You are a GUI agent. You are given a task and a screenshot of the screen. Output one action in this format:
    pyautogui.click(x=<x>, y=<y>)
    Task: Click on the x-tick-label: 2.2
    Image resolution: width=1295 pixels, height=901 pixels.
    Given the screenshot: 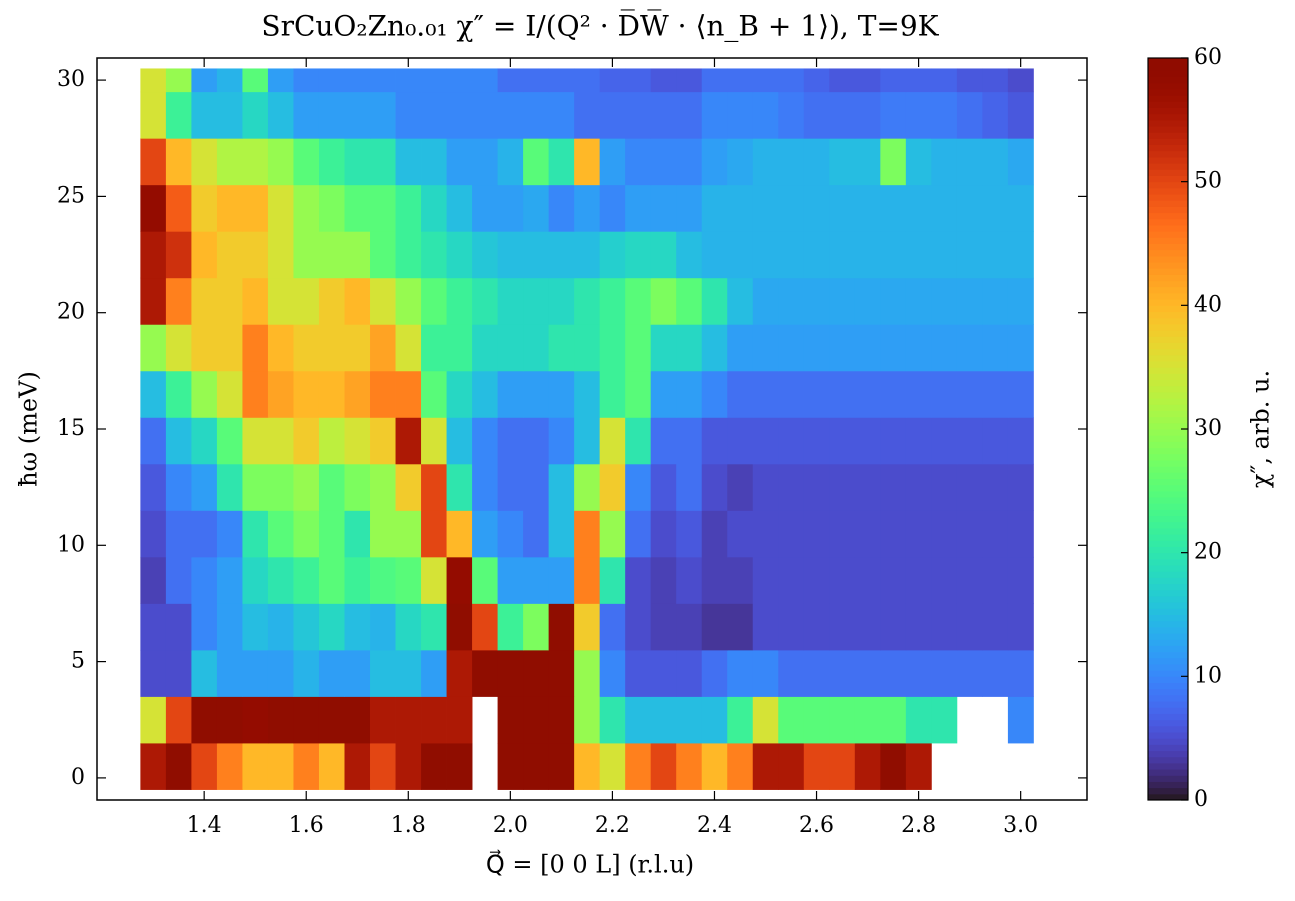 What is the action you would take?
    pyautogui.click(x=612, y=825)
    